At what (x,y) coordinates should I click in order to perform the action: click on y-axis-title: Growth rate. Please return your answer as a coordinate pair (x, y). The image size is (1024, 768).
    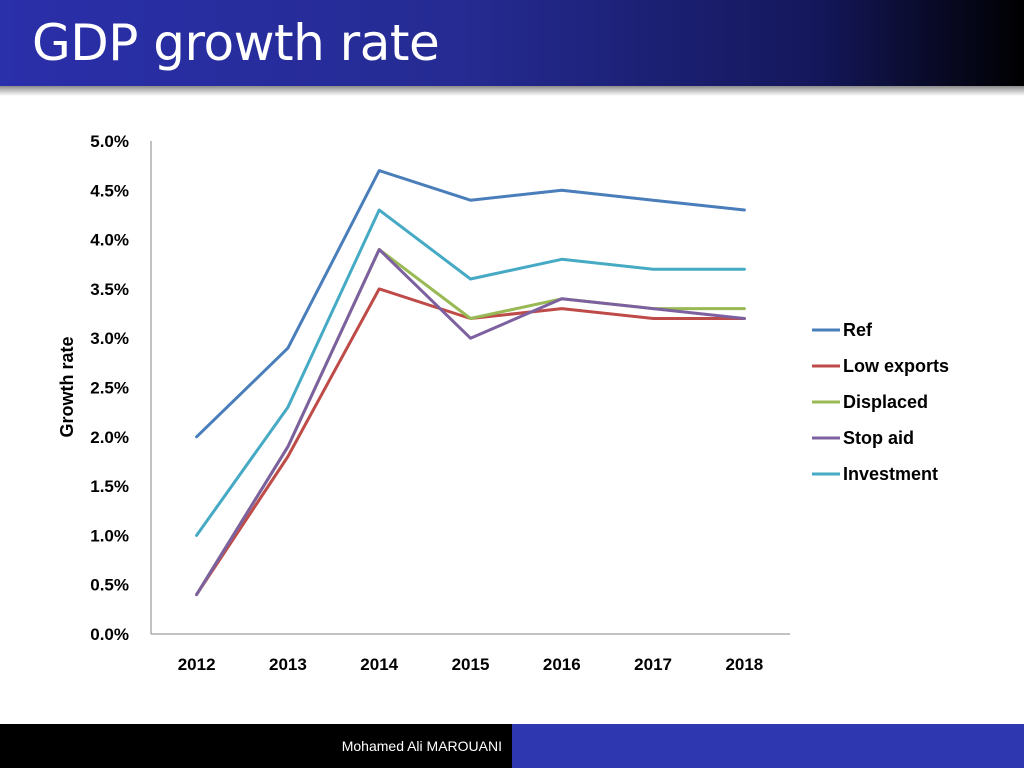
    Looking at the image, I should click on (67, 386).